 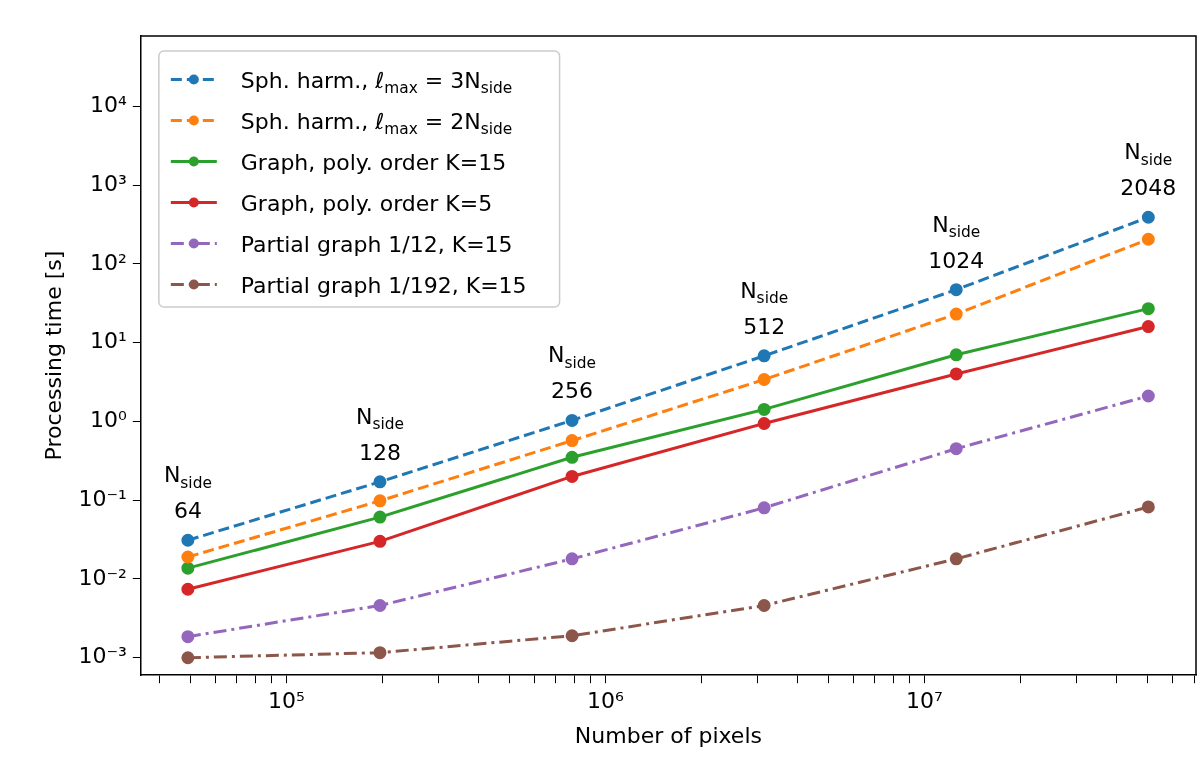 I want to click on legend-label: Partial graph 1/12, K=15, so click(x=376, y=244).